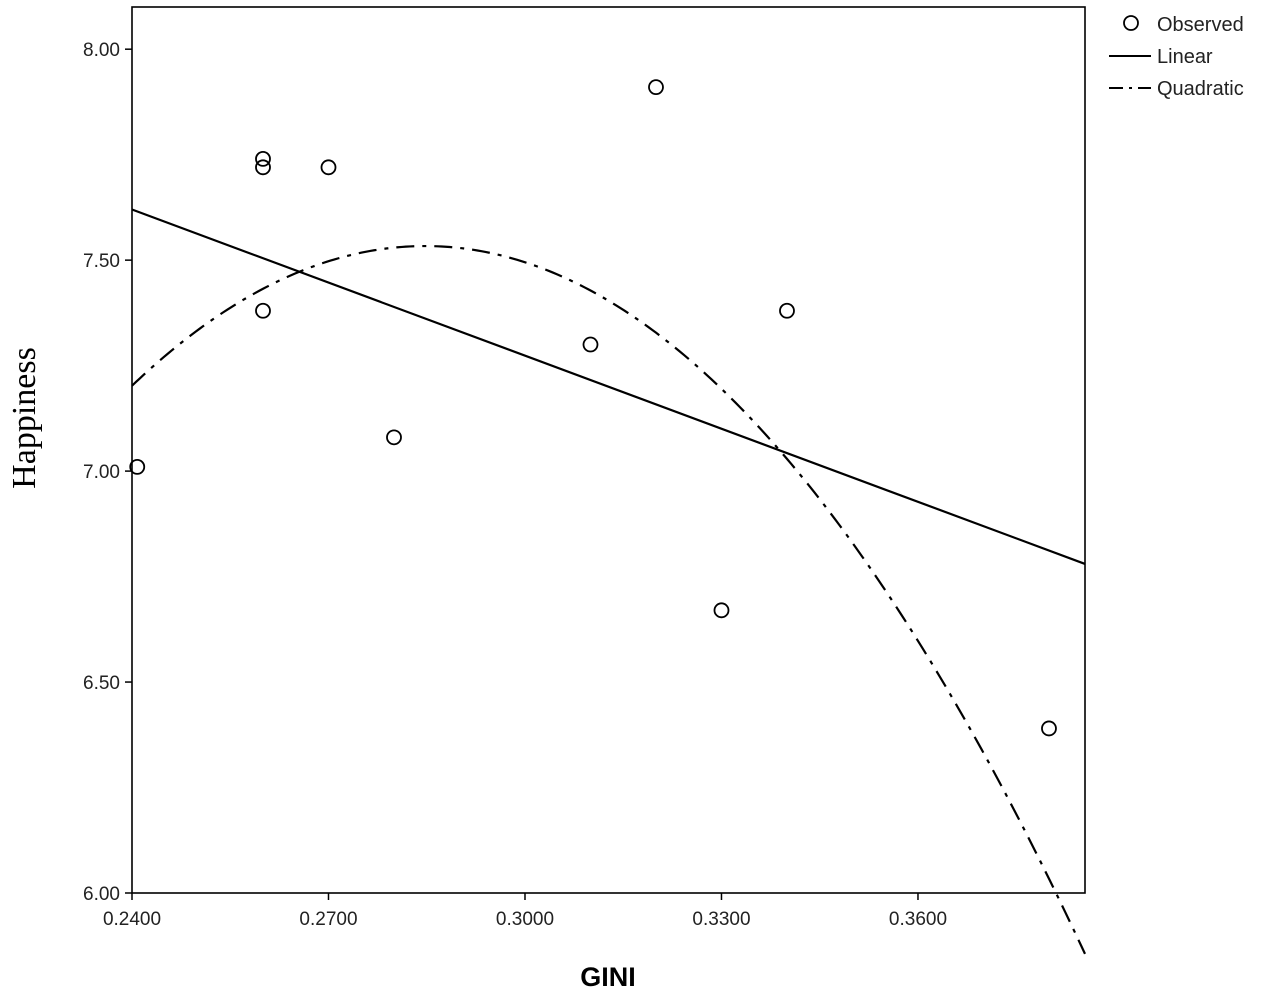  What do you see at coordinates (132, 919) in the screenshot?
I see `x-tick-label: 0.2400` at bounding box center [132, 919].